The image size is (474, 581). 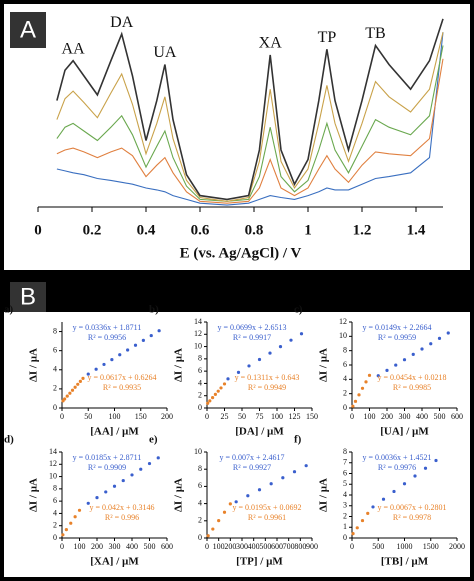 I want to click on panel-label: B, so click(x=28, y=296).